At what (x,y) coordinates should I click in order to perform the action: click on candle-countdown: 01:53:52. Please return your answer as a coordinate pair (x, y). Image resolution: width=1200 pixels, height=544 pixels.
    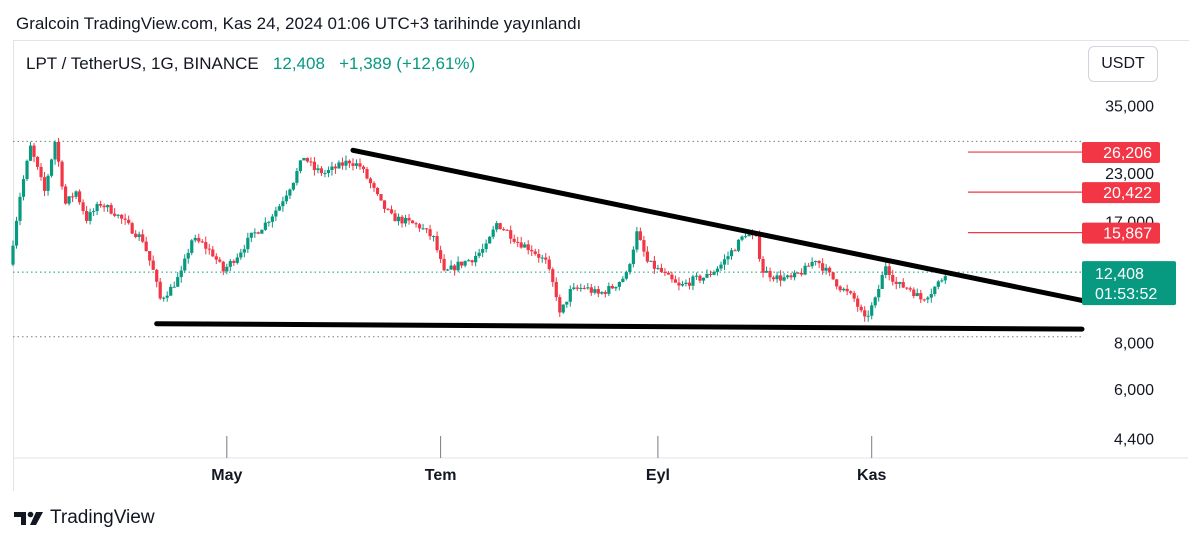
    Looking at the image, I should click on (1126, 294).